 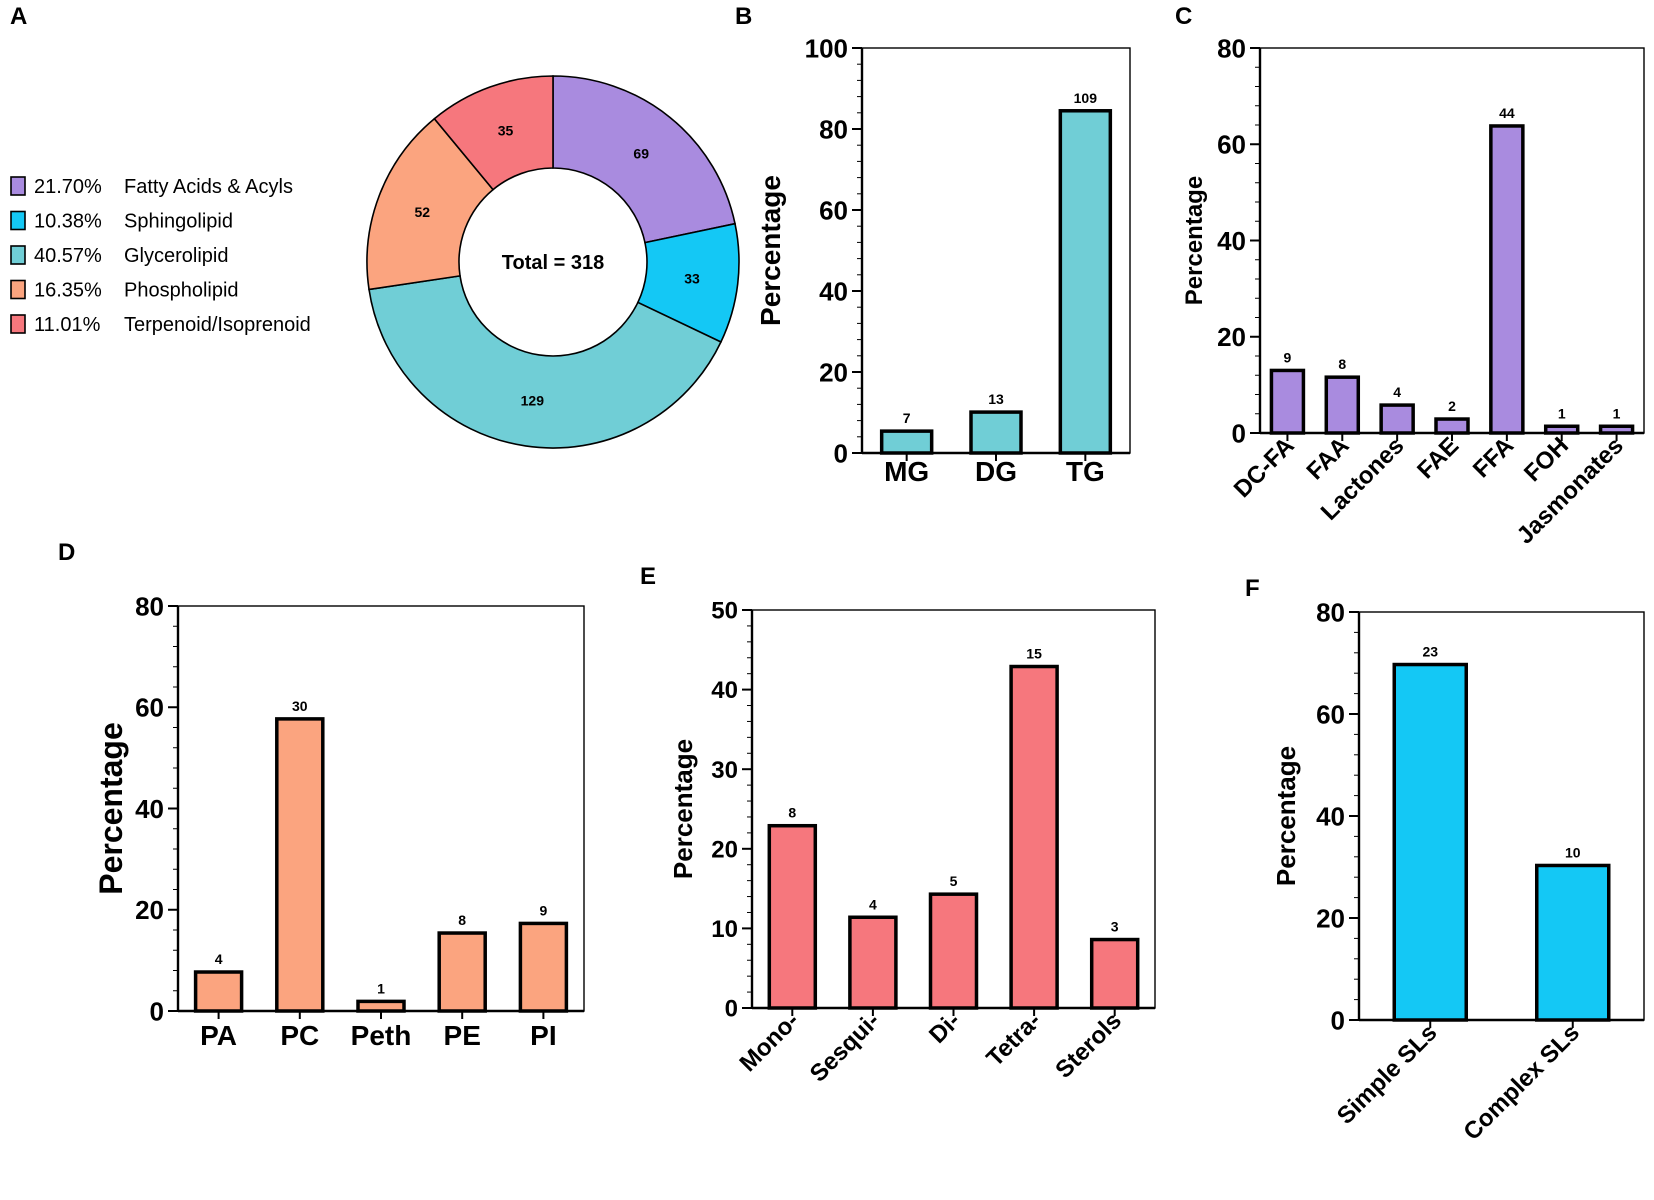 I want to click on panel-c-y-tick-label-0: 0, so click(x=1239, y=433).